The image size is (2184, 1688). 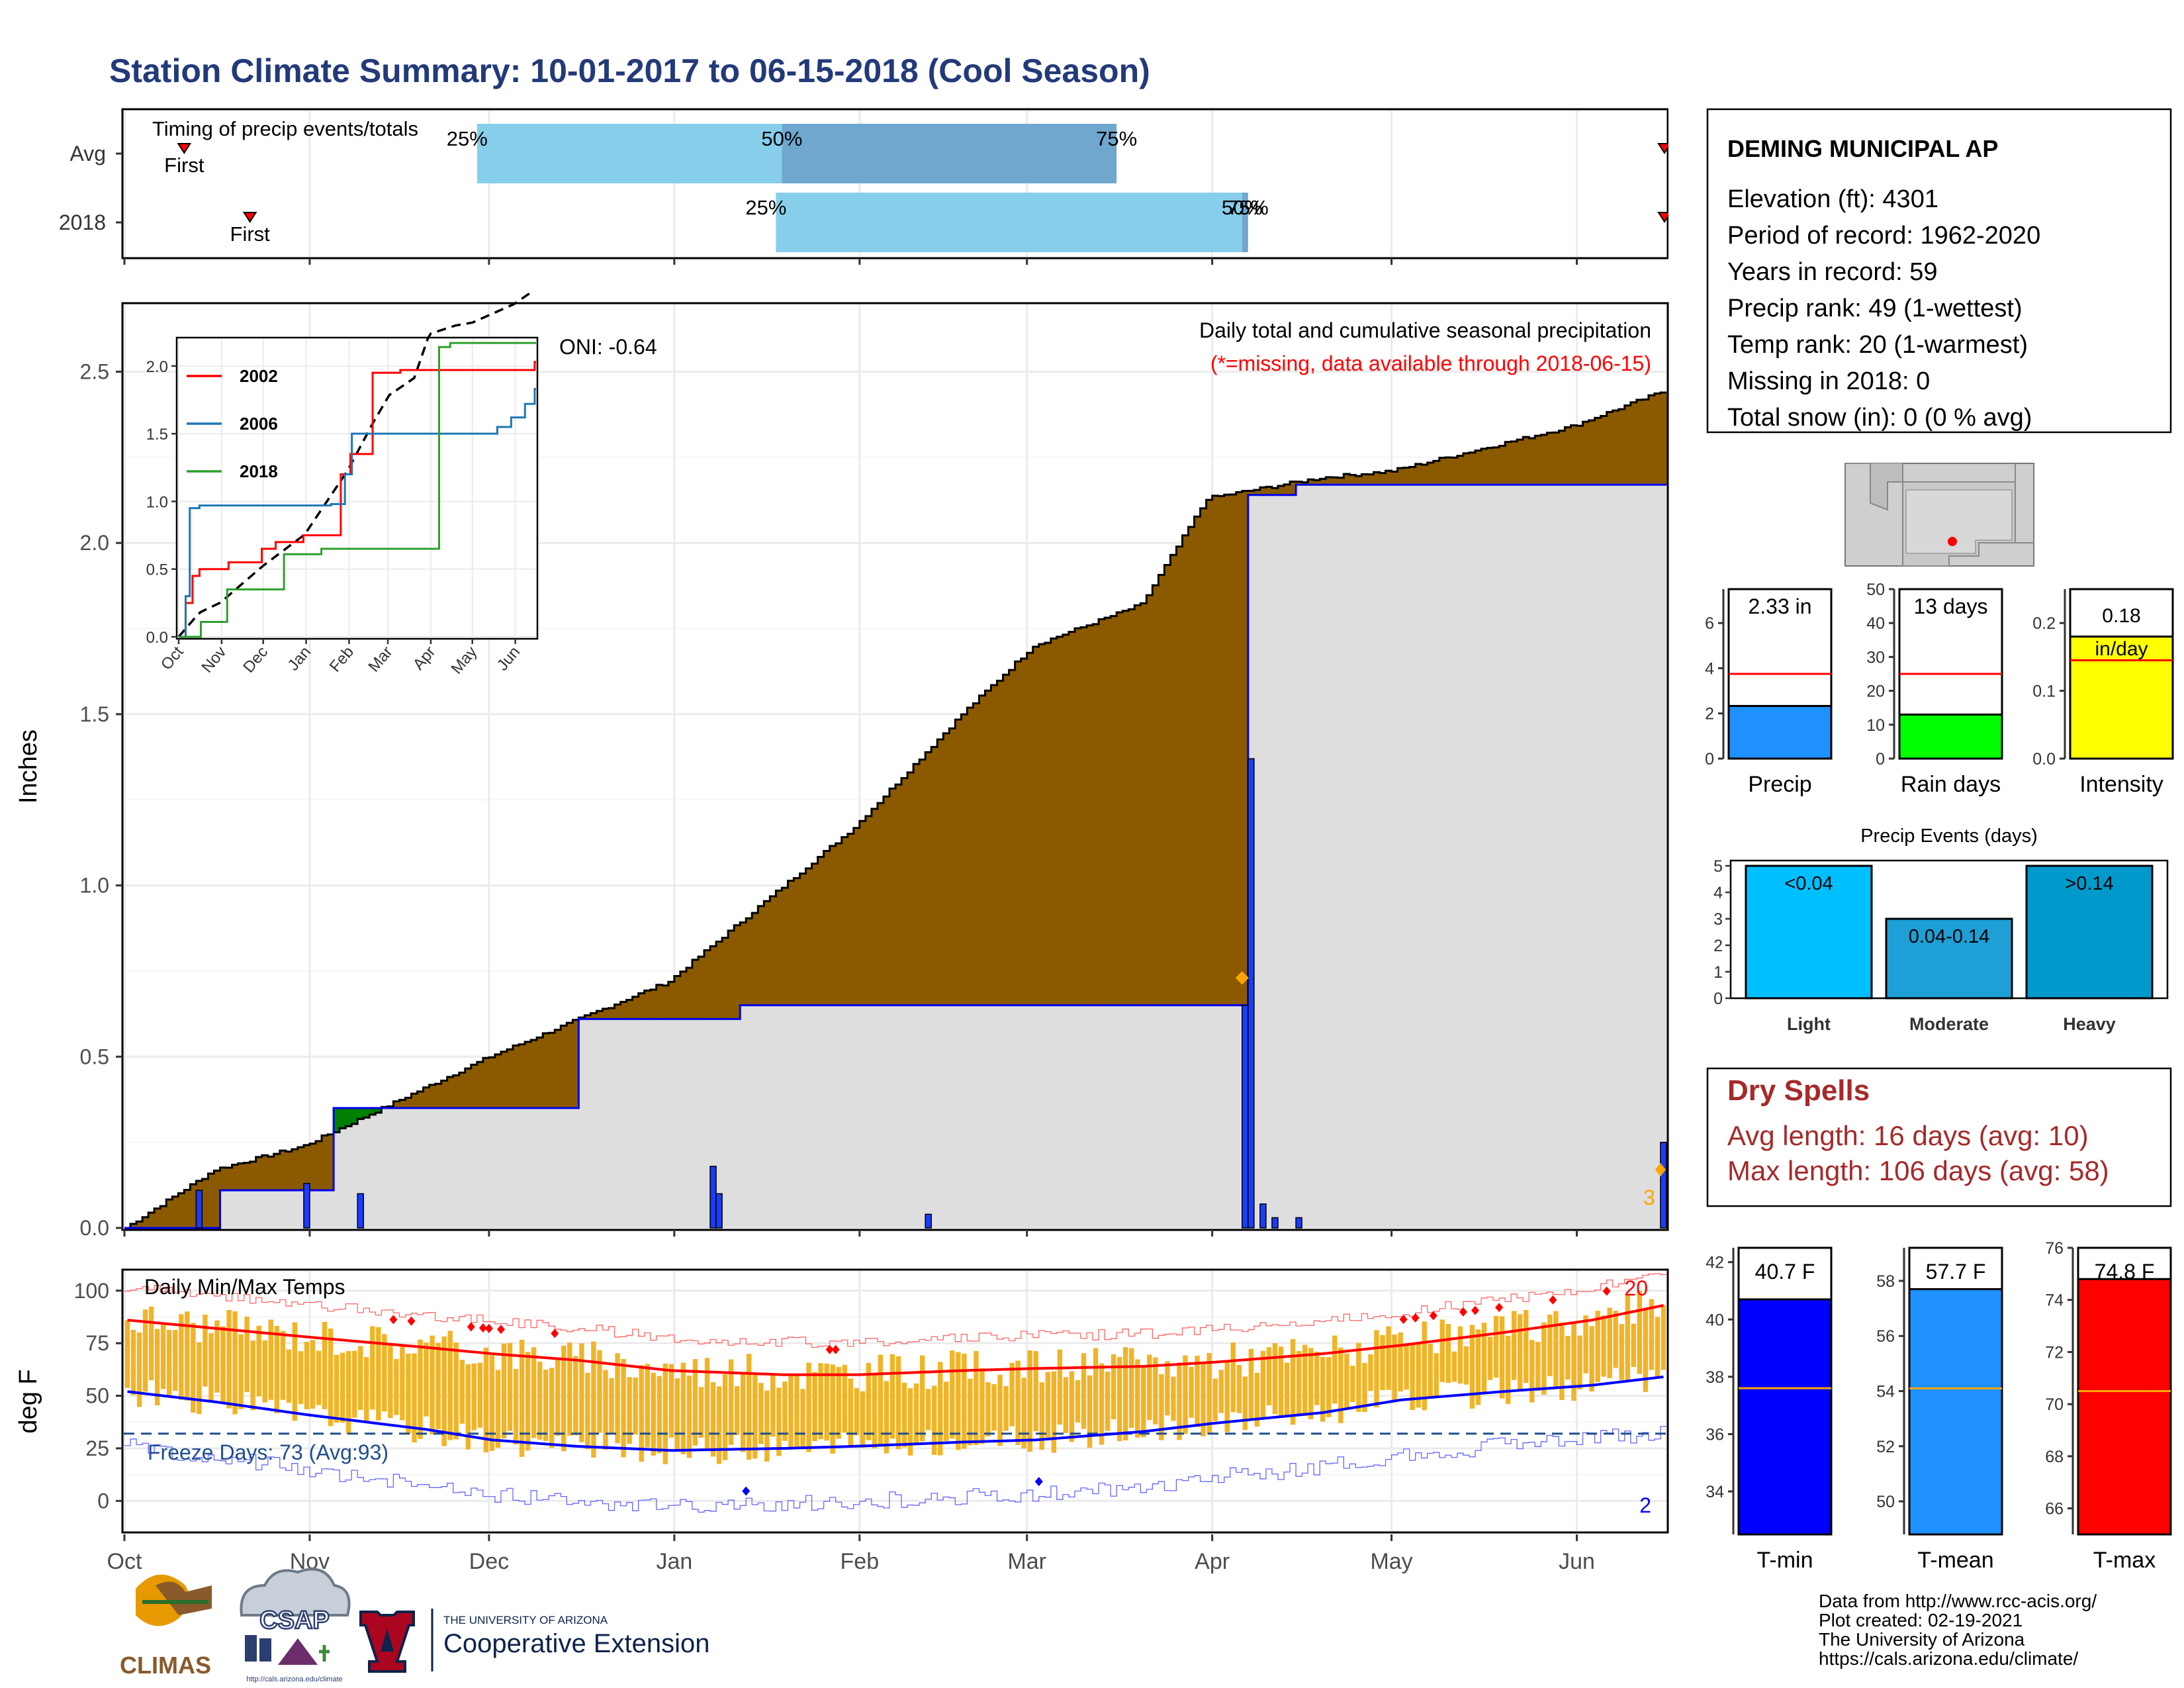 What do you see at coordinates (1885, 1392) in the screenshot?
I see `temp-summary-y-tick-label: 54` at bounding box center [1885, 1392].